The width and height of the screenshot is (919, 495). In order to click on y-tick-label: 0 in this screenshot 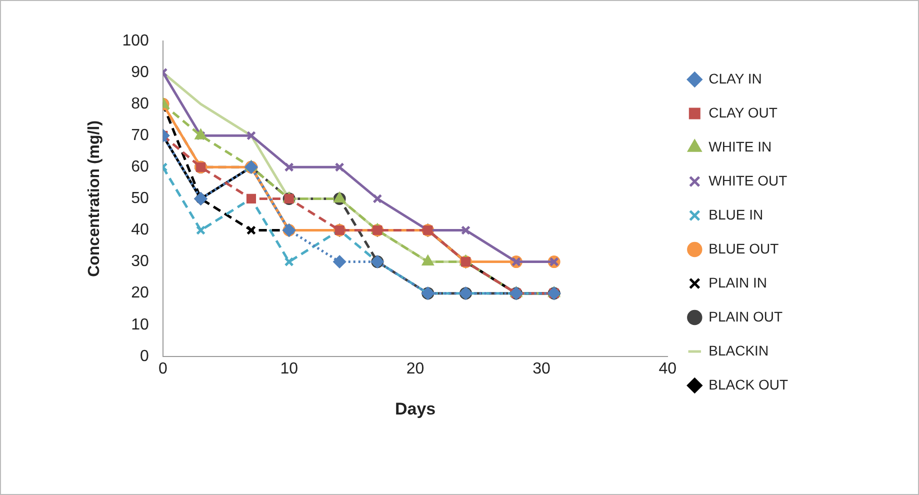, I will do `click(144, 356)`.